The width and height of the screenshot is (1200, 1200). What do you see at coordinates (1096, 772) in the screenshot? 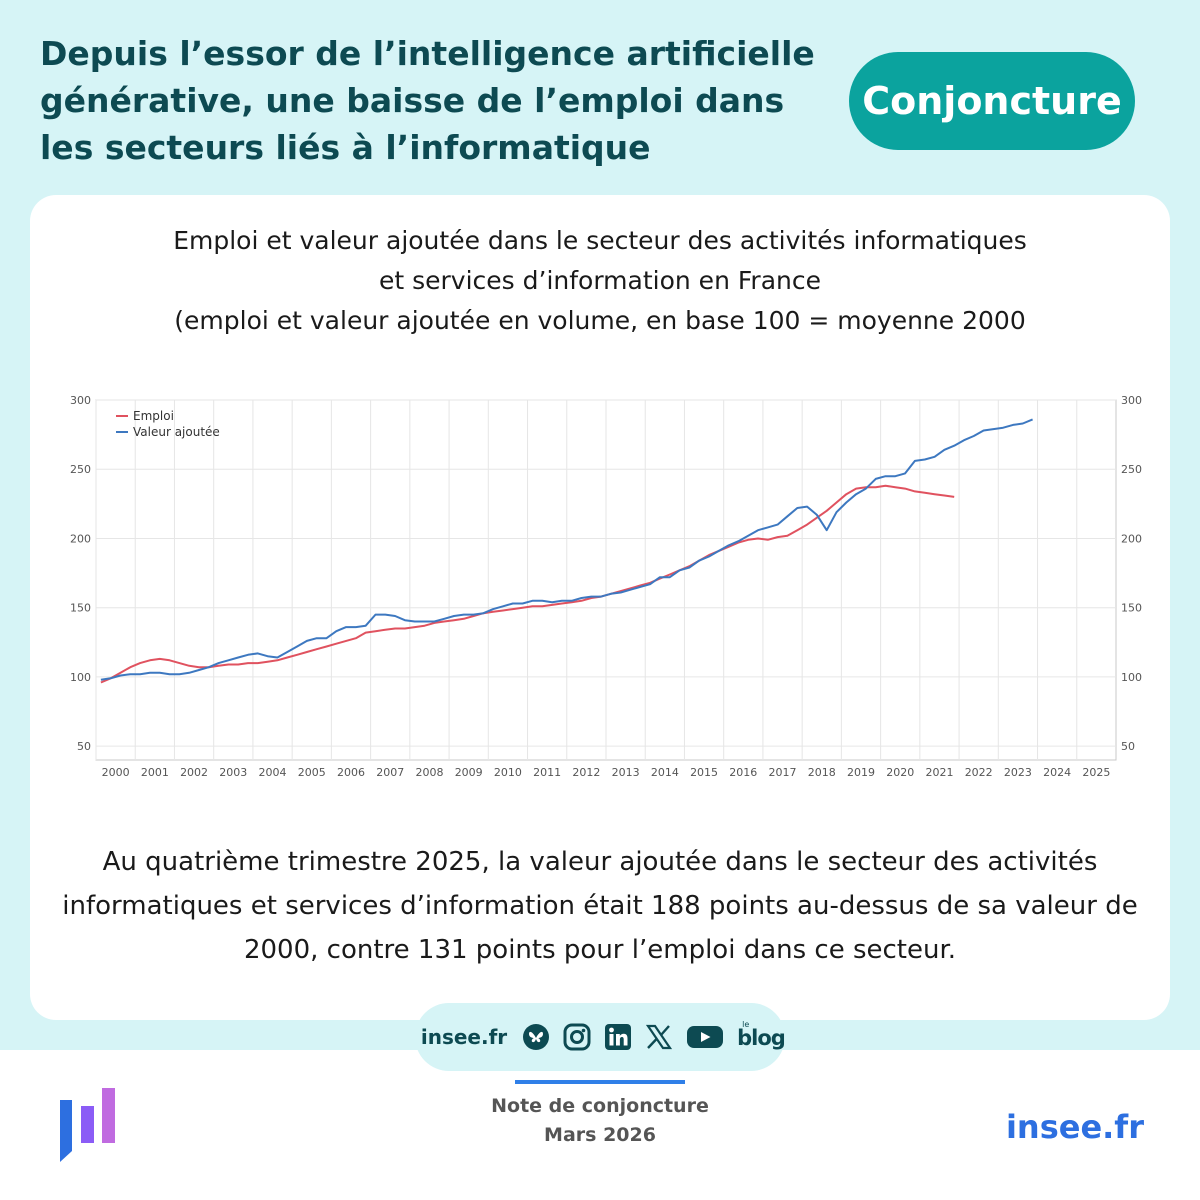
I see `x-tick-label: 2025` at bounding box center [1096, 772].